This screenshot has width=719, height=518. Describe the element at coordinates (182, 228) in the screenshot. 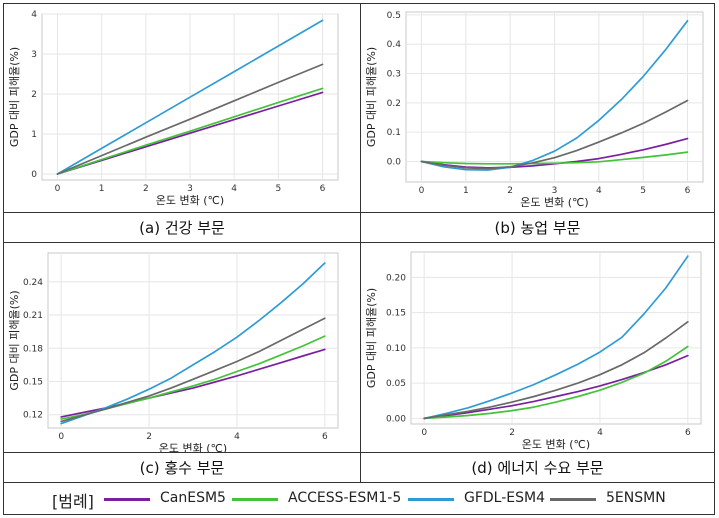

I see `caption-a: (a) 건강 부문` at that location.